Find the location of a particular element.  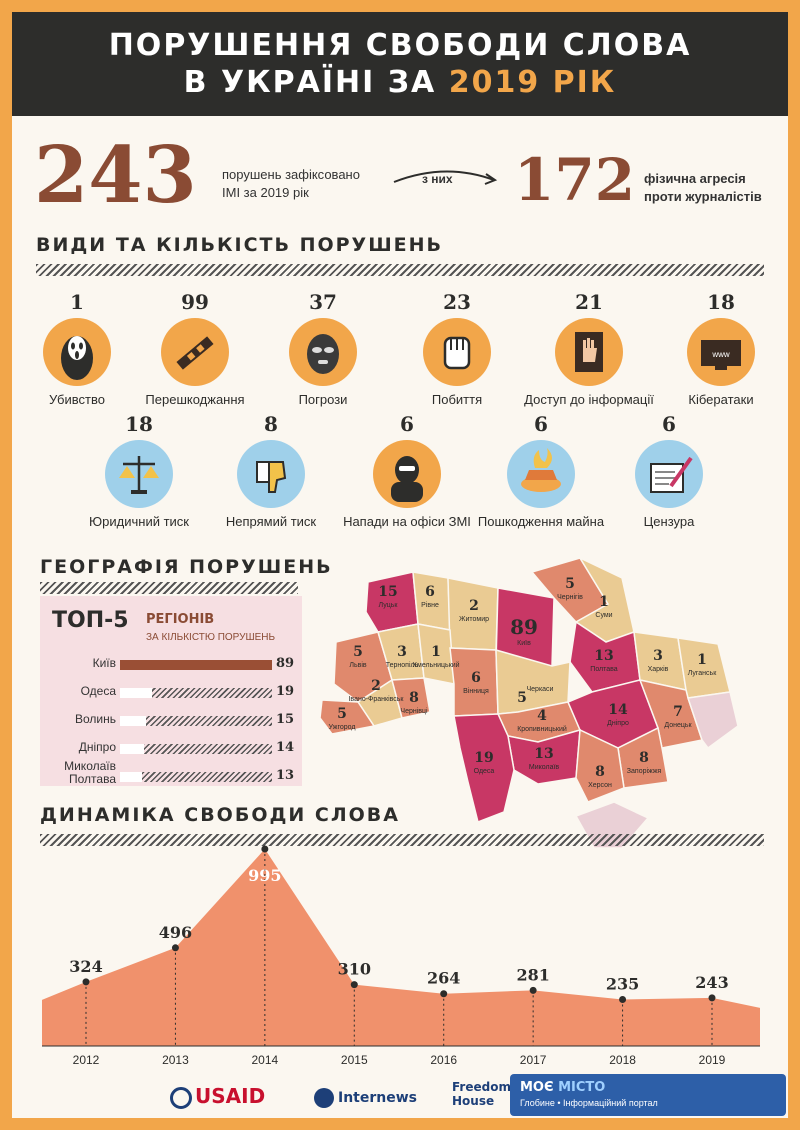

map-region-name: Полтава is located at coordinates (604, 669).